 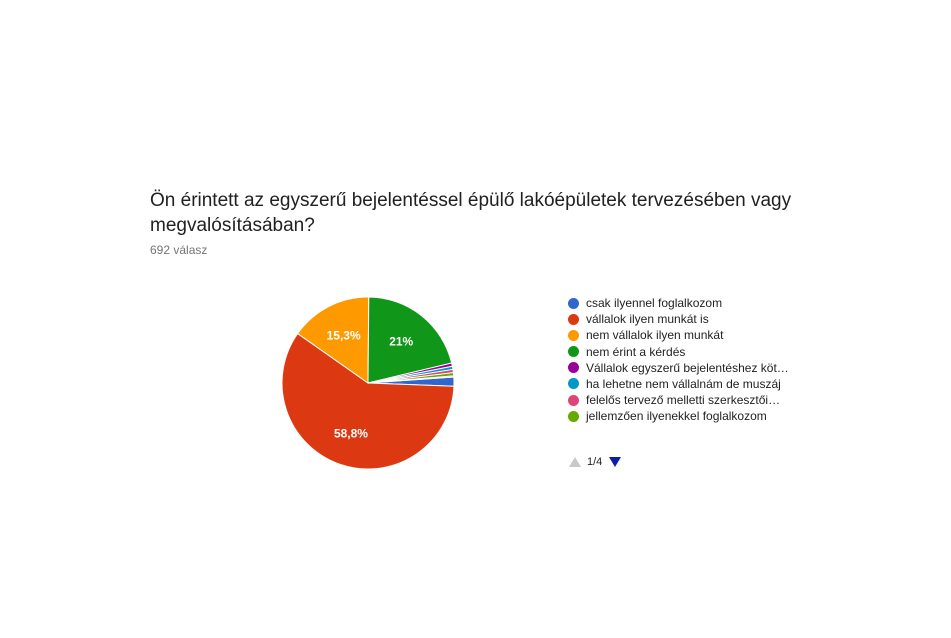 I want to click on legend-item: csak ilyennel foglalkozom, so click(x=678, y=303).